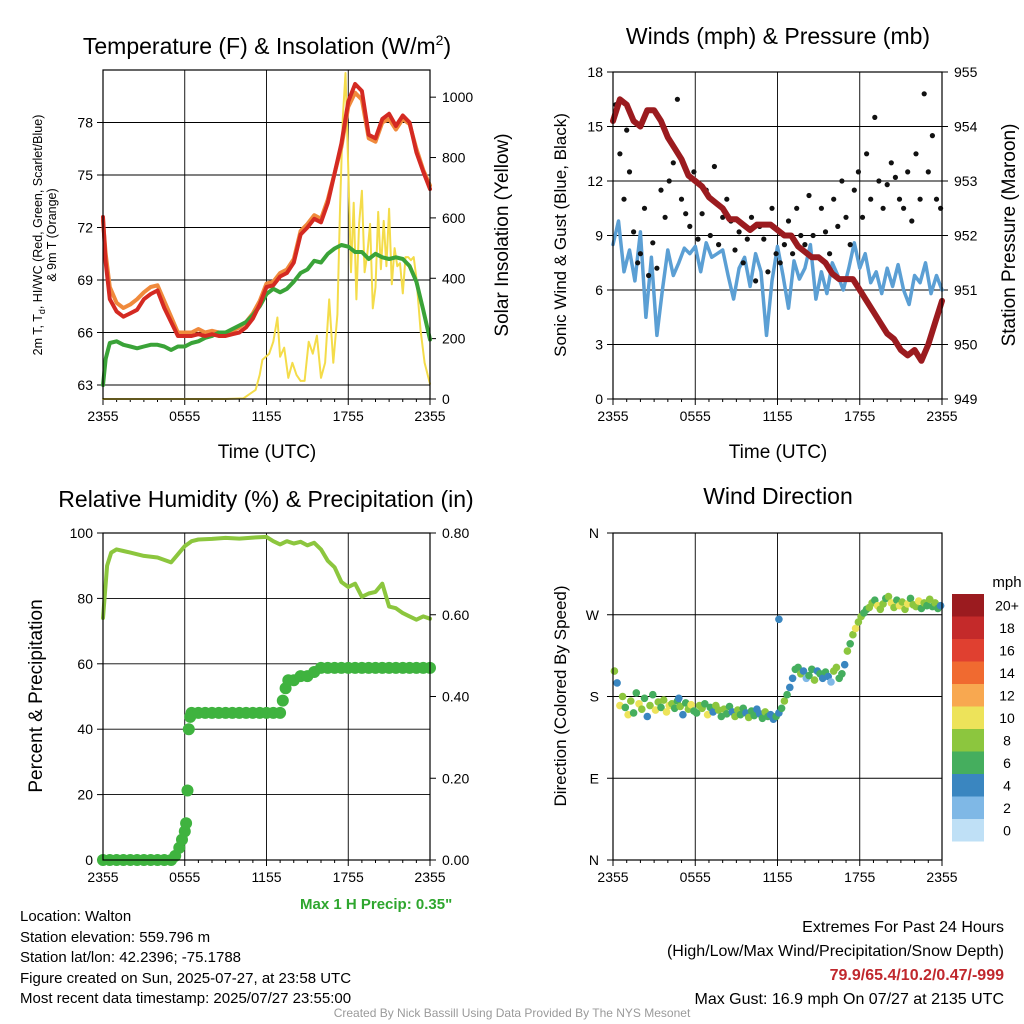 This screenshot has height=1024, width=1024. What do you see at coordinates (599, 236) in the screenshot?
I see `wind-ytick-label: 9` at bounding box center [599, 236].